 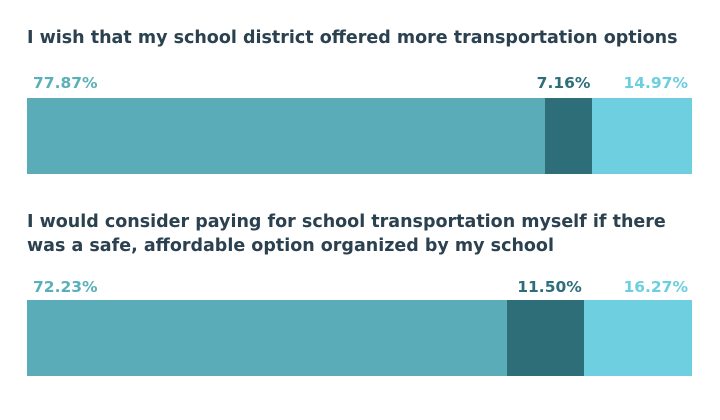 What do you see at coordinates (655, 287) in the screenshot?
I see `data-label-3: 16.27%` at bounding box center [655, 287].